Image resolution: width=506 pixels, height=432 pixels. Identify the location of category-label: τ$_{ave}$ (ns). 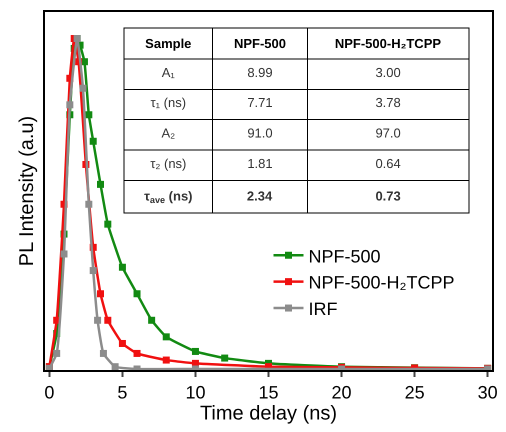
(168, 197).